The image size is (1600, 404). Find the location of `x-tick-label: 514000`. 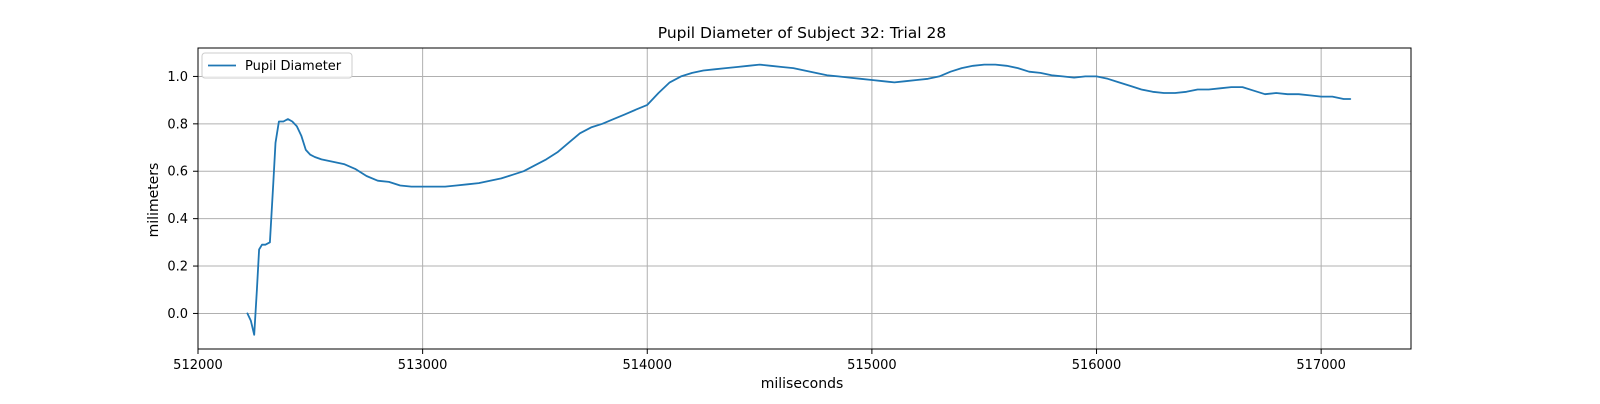

x-tick-label: 514000 is located at coordinates (647, 365).